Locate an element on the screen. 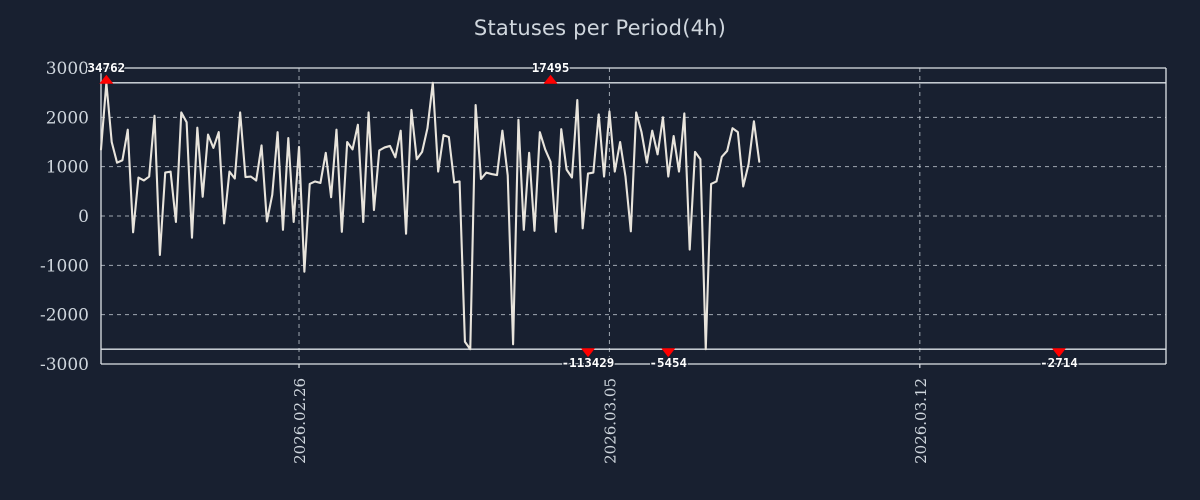  y-tick-label: 2000 is located at coordinates (67, 118).